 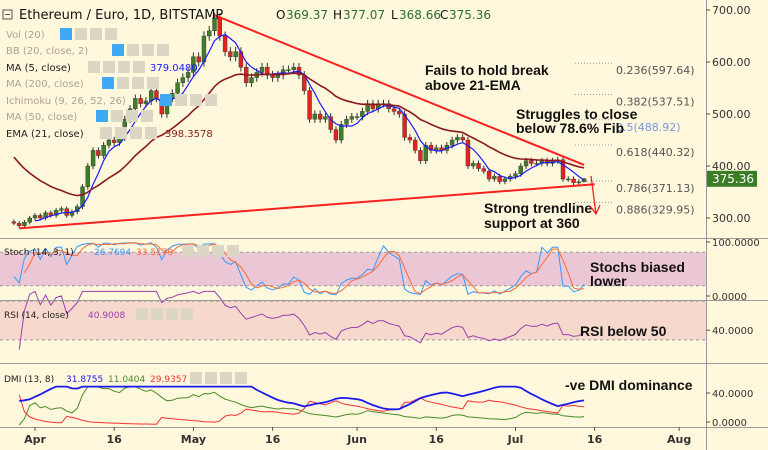 What do you see at coordinates (66, 101) in the screenshot?
I see `legend-ichimoku: Ichimoku (9, 26, 52, 26)` at bounding box center [66, 101].